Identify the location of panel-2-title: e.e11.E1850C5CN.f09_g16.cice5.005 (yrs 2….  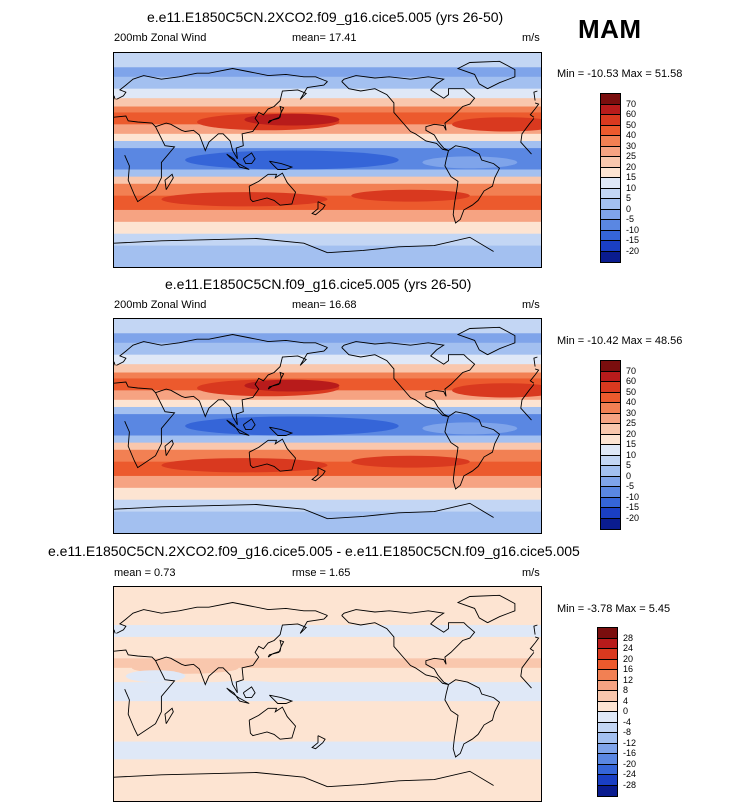
(318, 284).